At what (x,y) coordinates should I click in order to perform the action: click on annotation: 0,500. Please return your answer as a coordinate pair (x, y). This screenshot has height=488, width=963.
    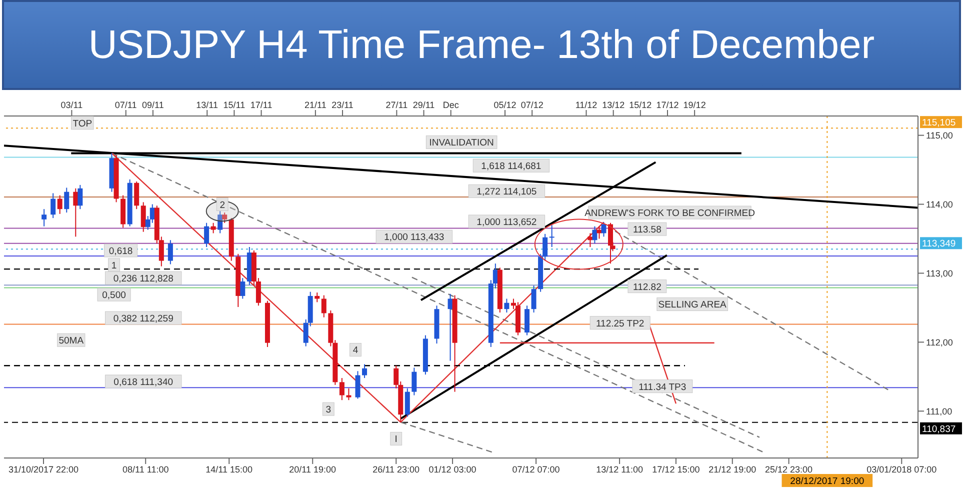
    Looking at the image, I should click on (114, 296).